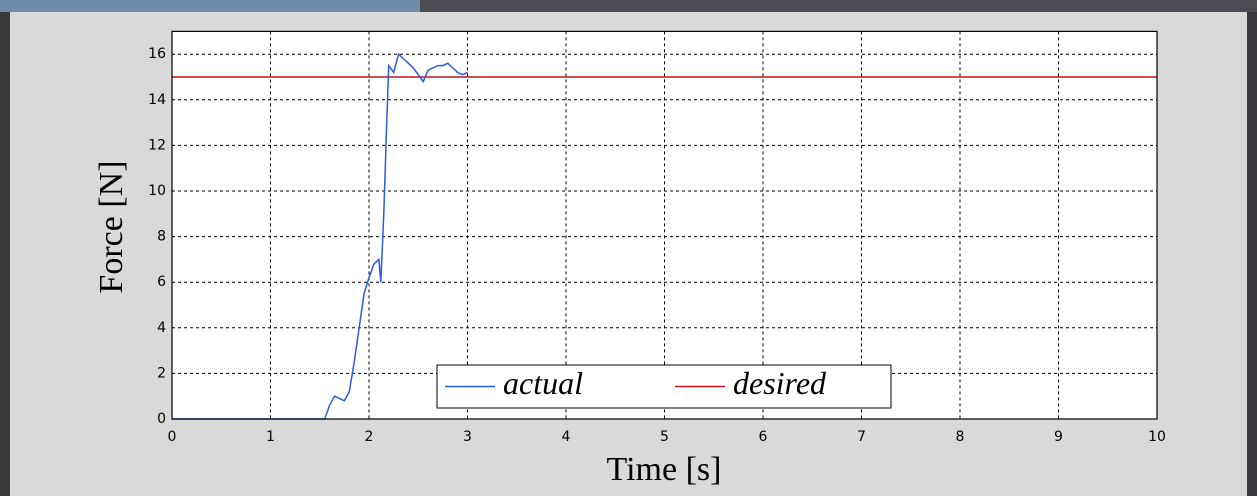 This screenshot has width=1257, height=496. What do you see at coordinates (861, 437) in the screenshot?
I see `x-tick-label: 7` at bounding box center [861, 437].